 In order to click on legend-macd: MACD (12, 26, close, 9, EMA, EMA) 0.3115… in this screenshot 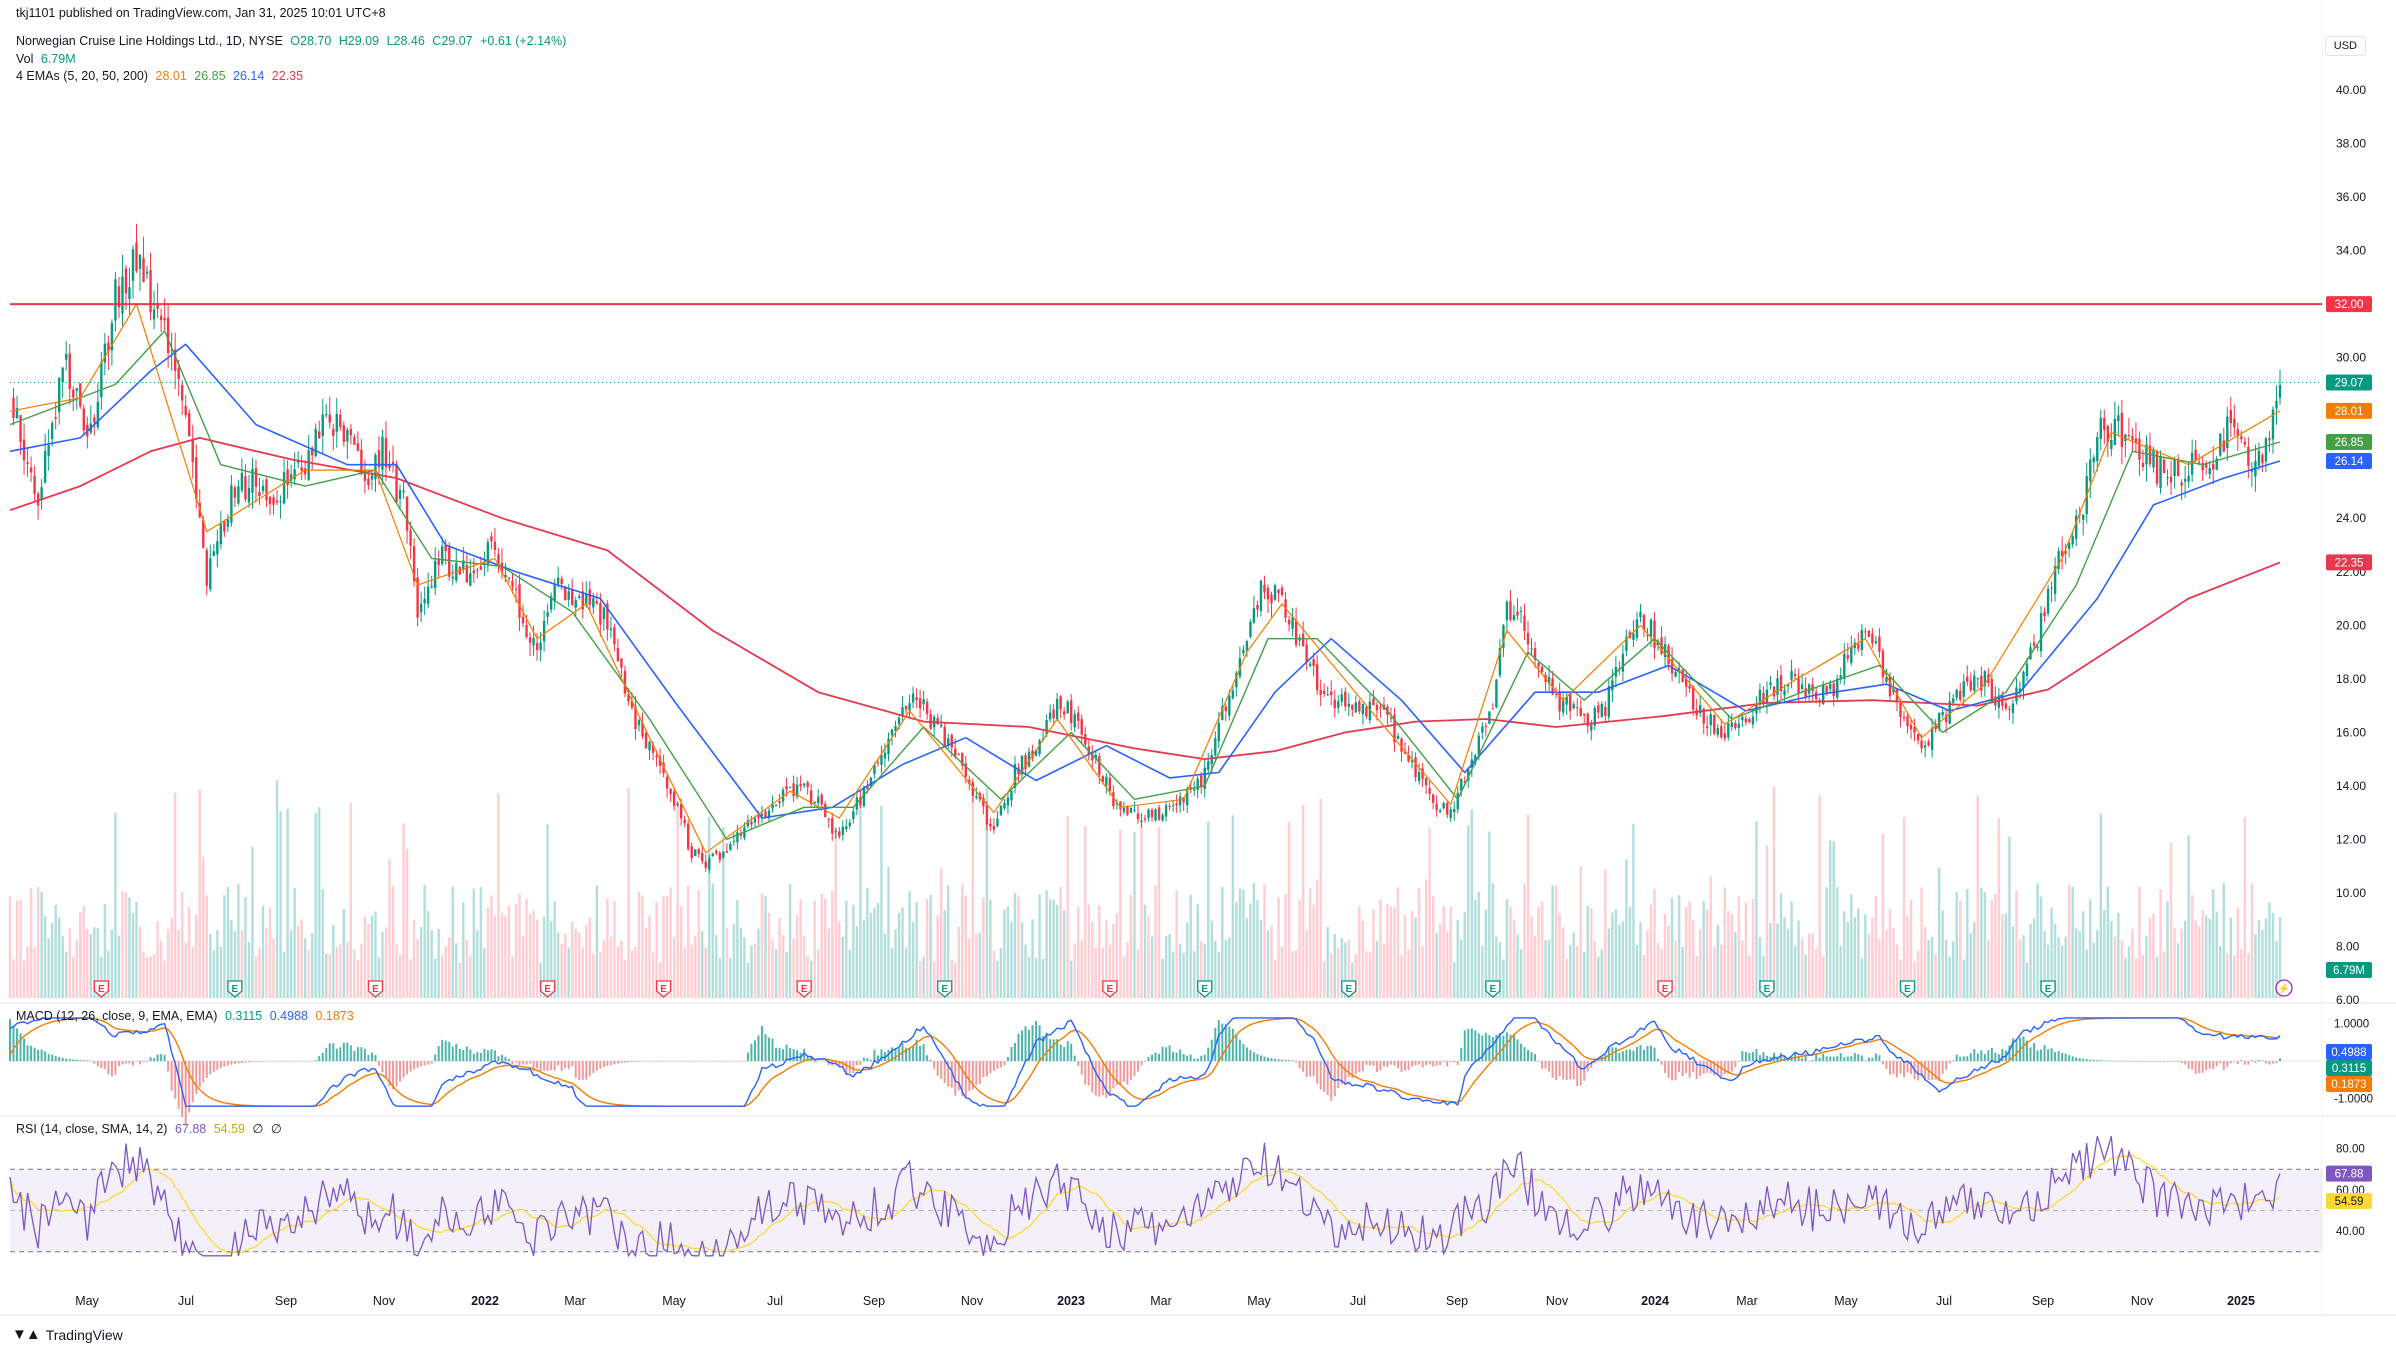, I will do `click(187, 1016)`.